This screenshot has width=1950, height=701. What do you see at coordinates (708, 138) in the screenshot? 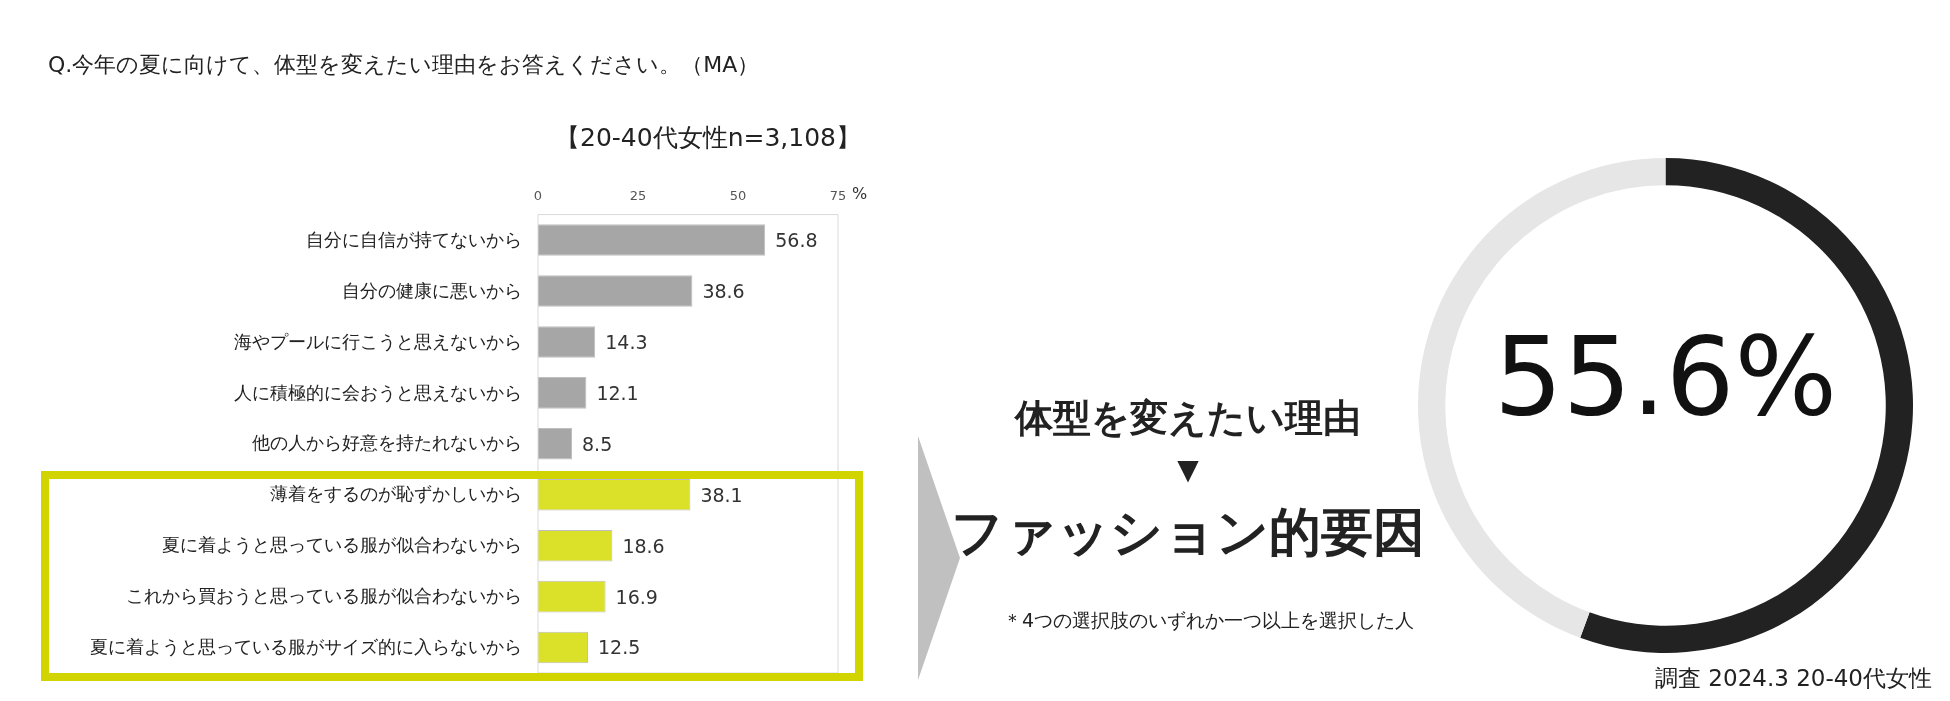
I see `chart-subtitle: 【20-40代女性n=3,108】` at bounding box center [708, 138].